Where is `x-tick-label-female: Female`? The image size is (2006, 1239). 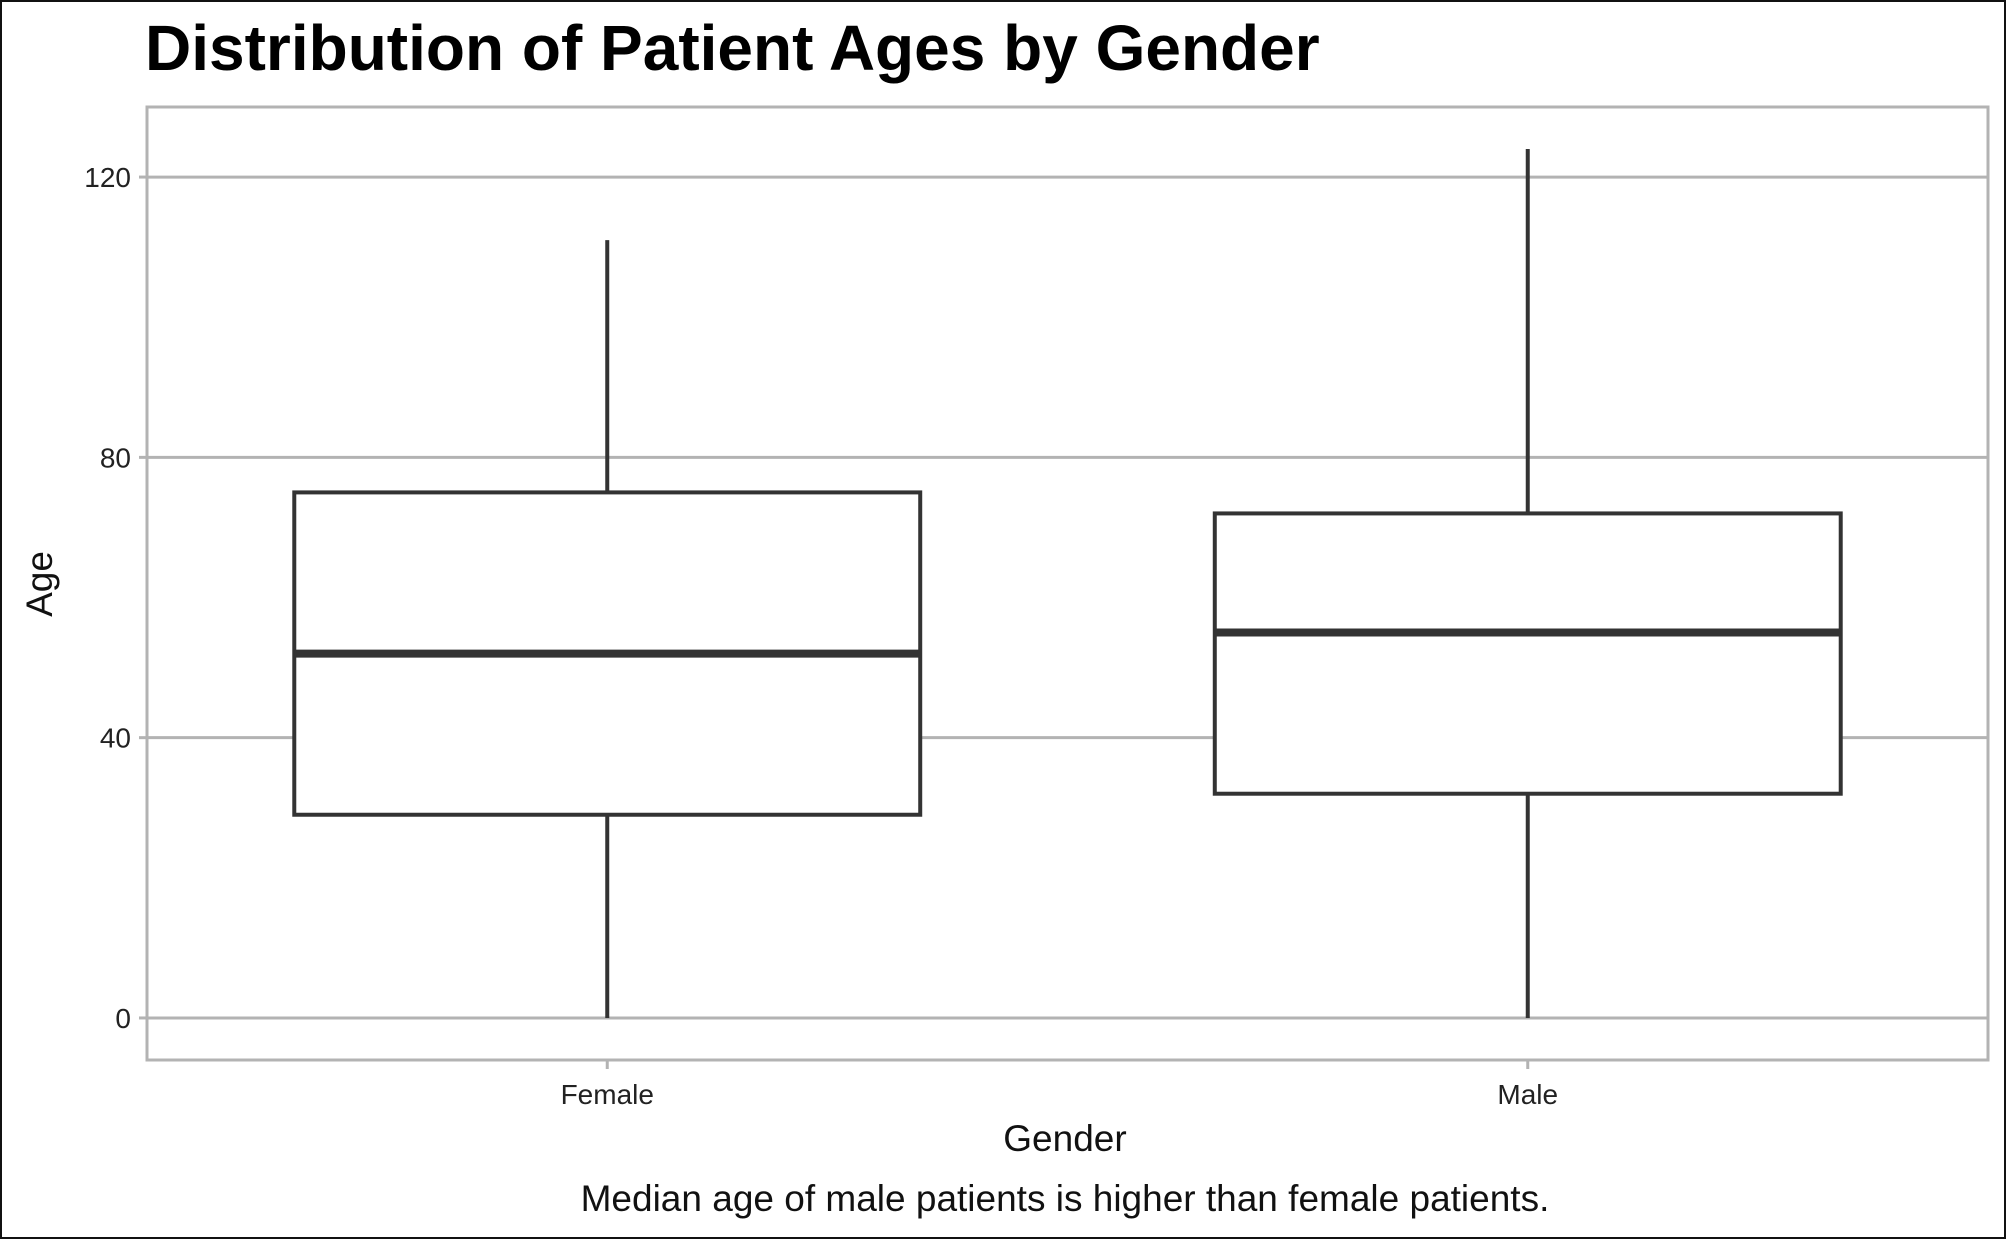 x-tick-label-female: Female is located at coordinates (607, 1094).